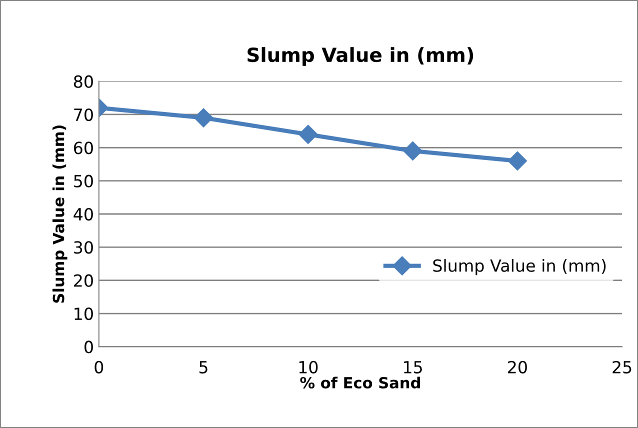 The height and width of the screenshot is (428, 638). I want to click on y-tick-label: 60, so click(83, 148).